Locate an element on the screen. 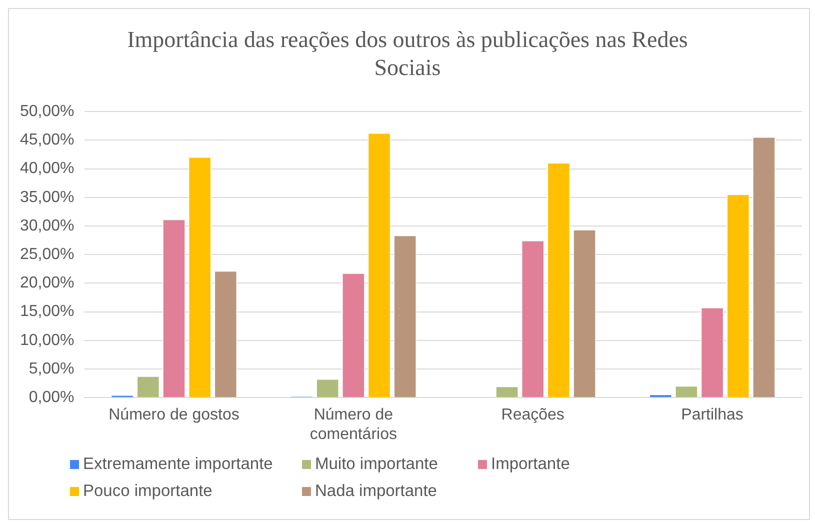 Image resolution: width=815 pixels, height=526 pixels. legend-label: Muito importante is located at coordinates (376, 464).